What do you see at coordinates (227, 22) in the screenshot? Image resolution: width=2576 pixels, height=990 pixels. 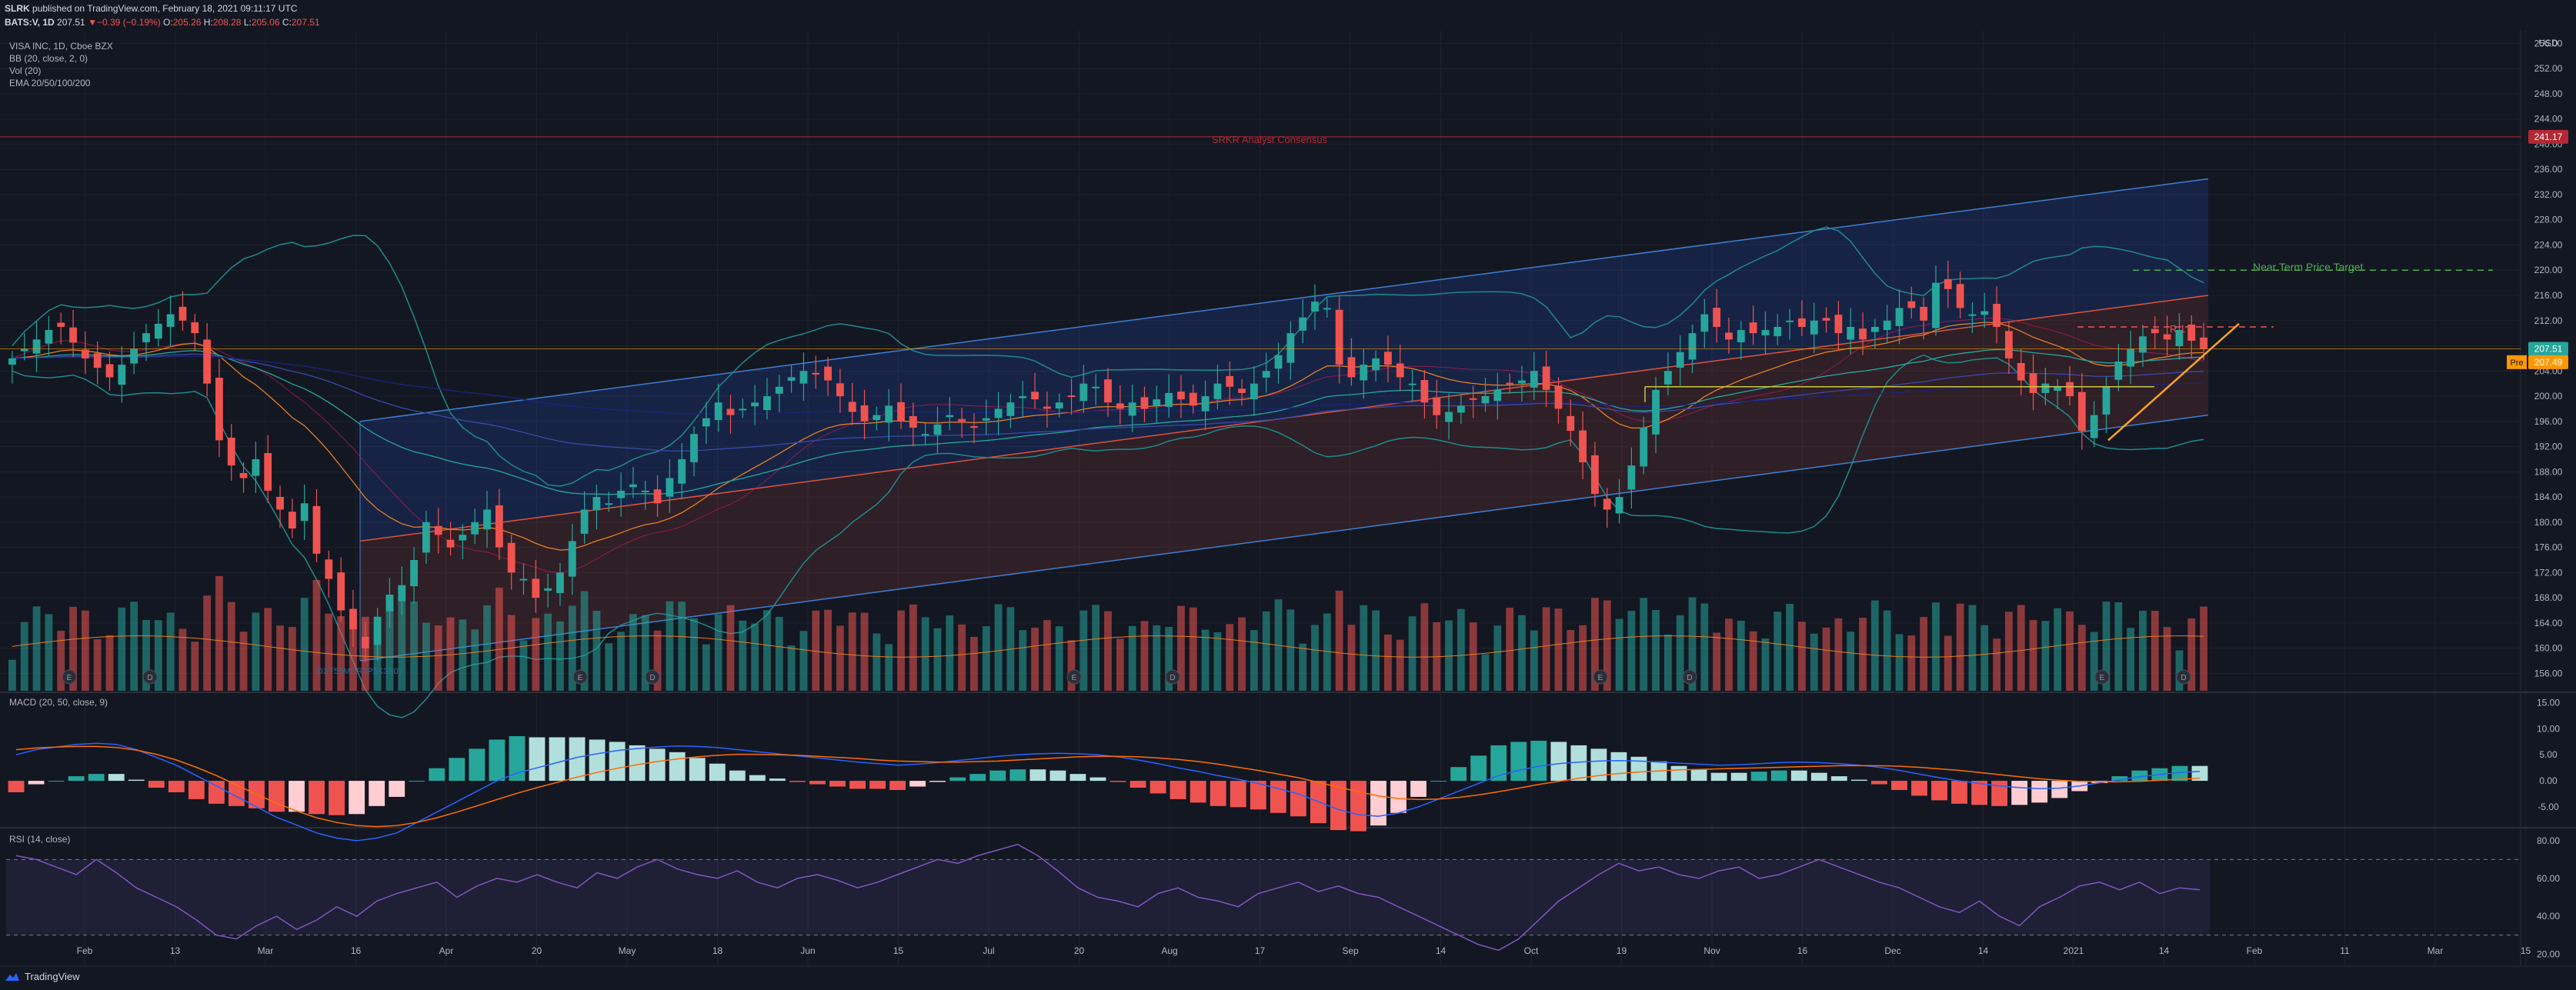 I see `high-value: 208.28` at bounding box center [227, 22].